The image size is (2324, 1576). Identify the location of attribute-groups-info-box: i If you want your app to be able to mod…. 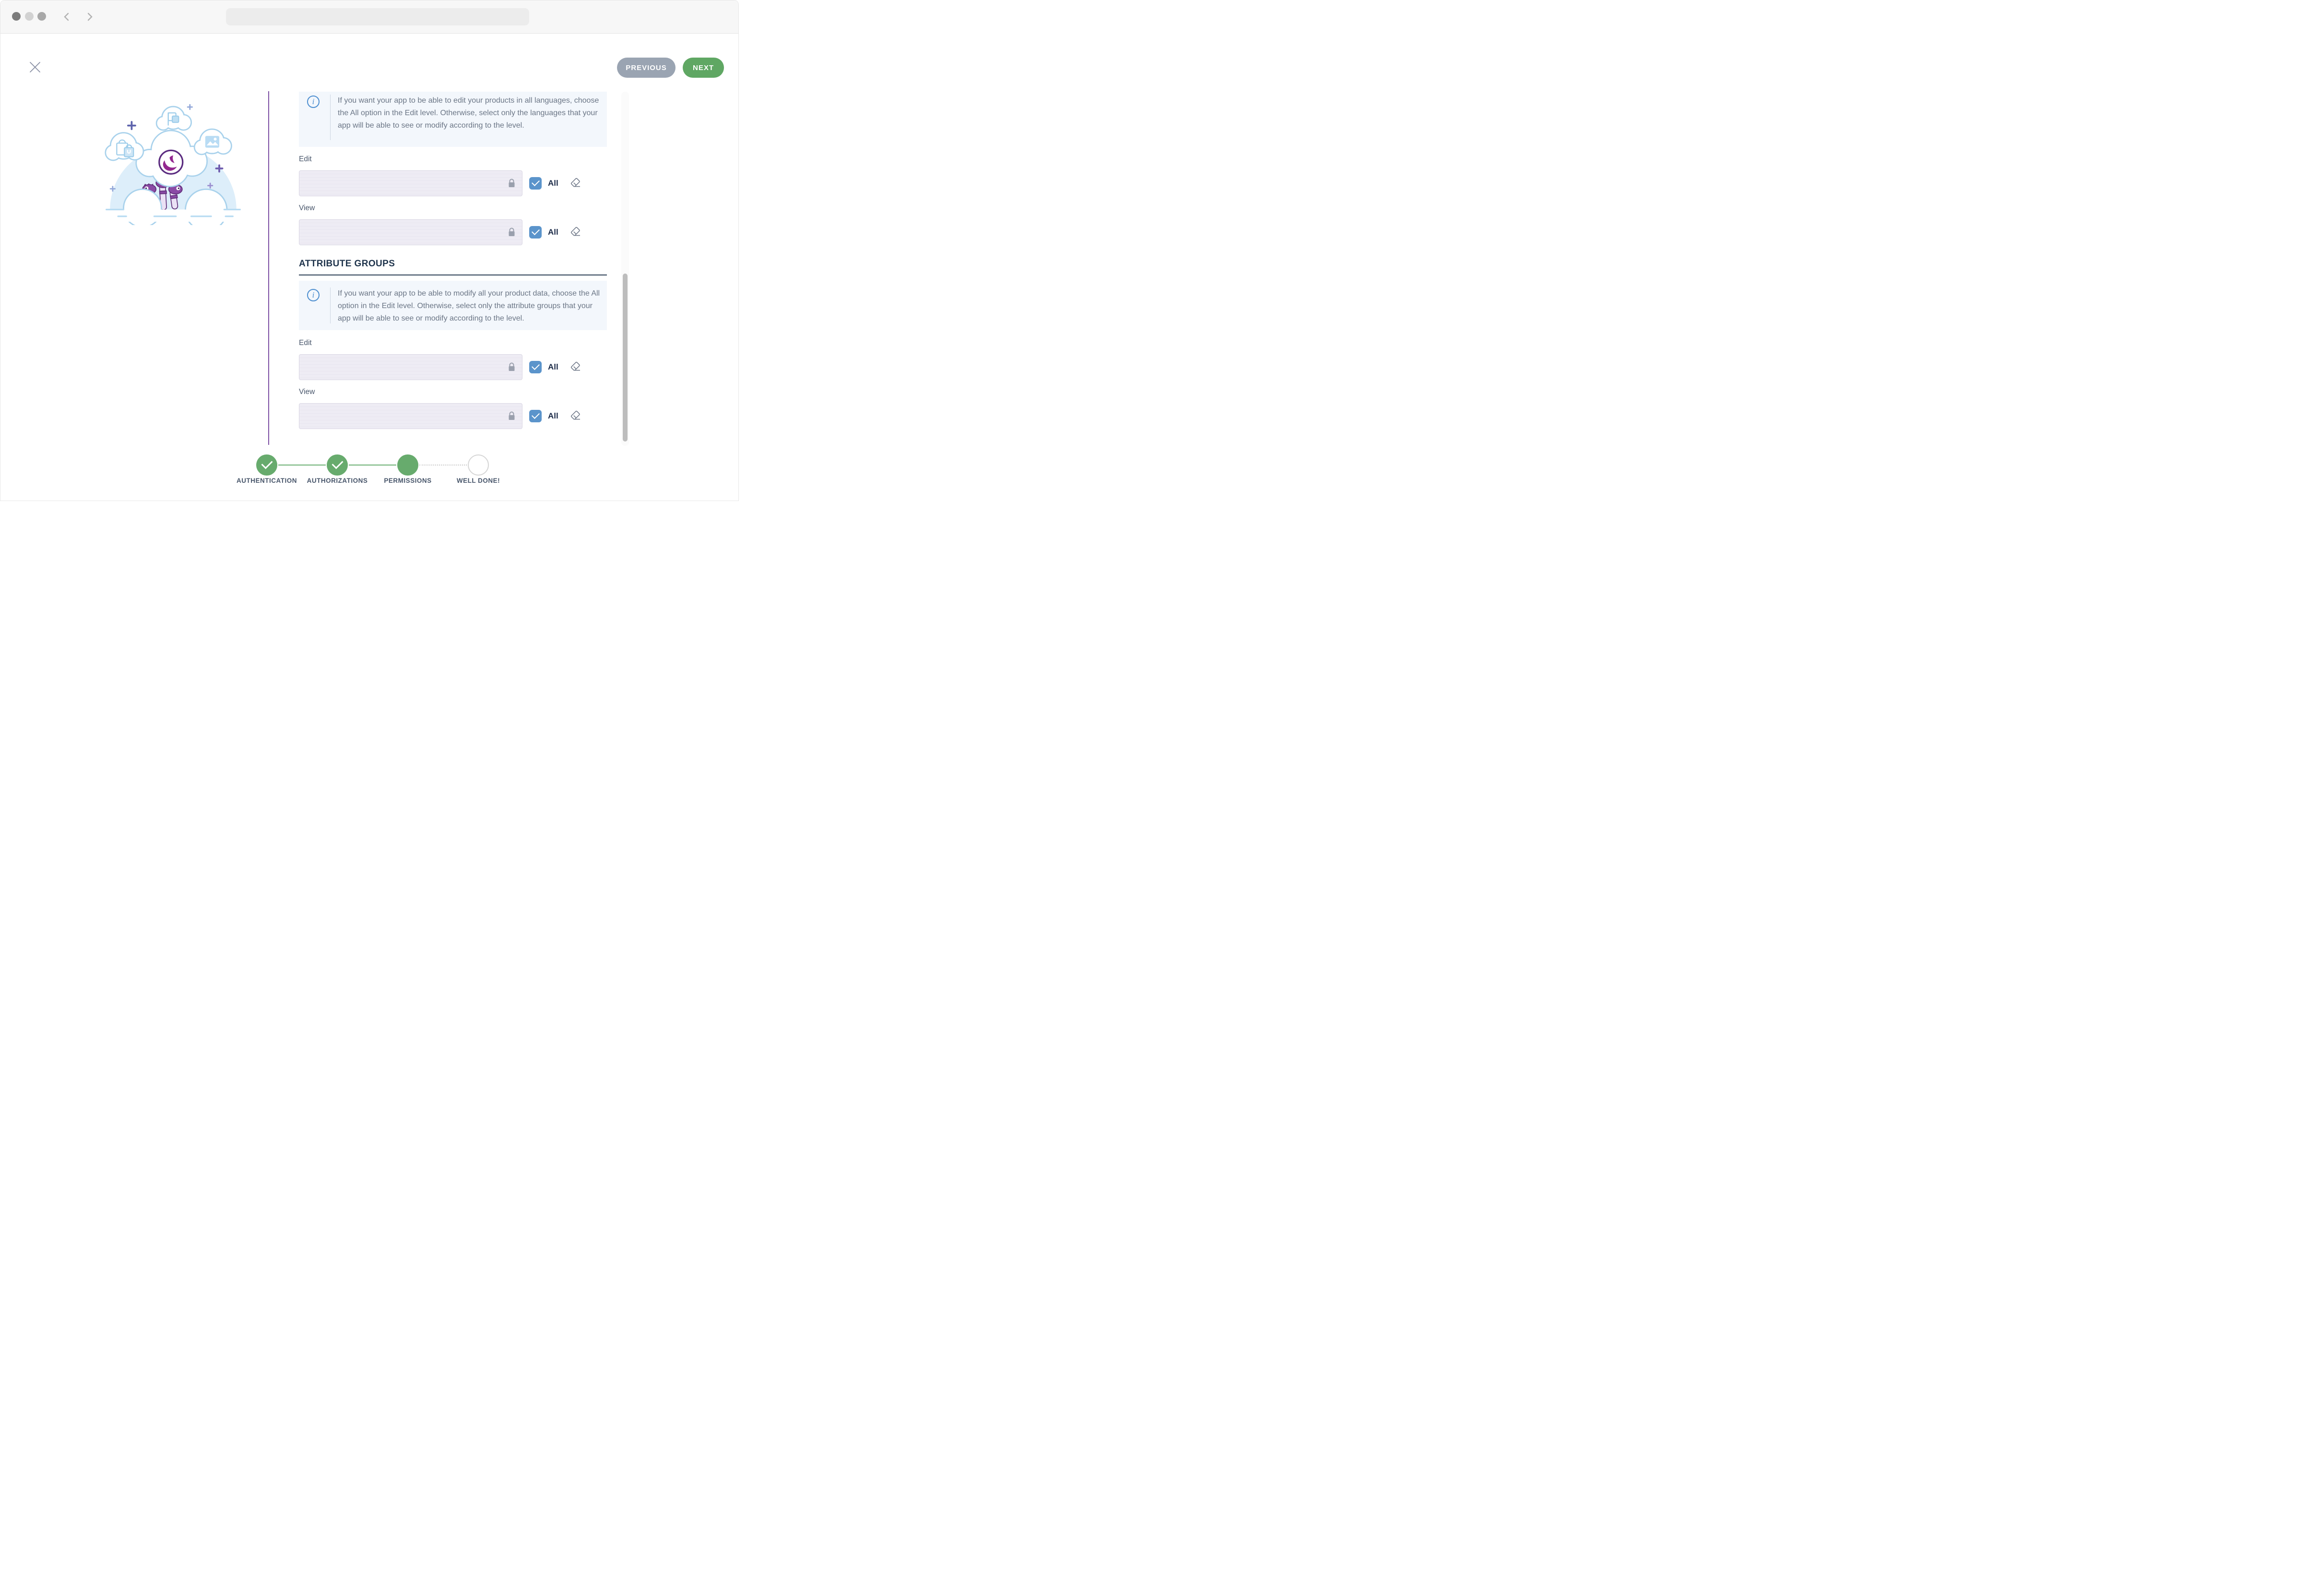
(453, 305).